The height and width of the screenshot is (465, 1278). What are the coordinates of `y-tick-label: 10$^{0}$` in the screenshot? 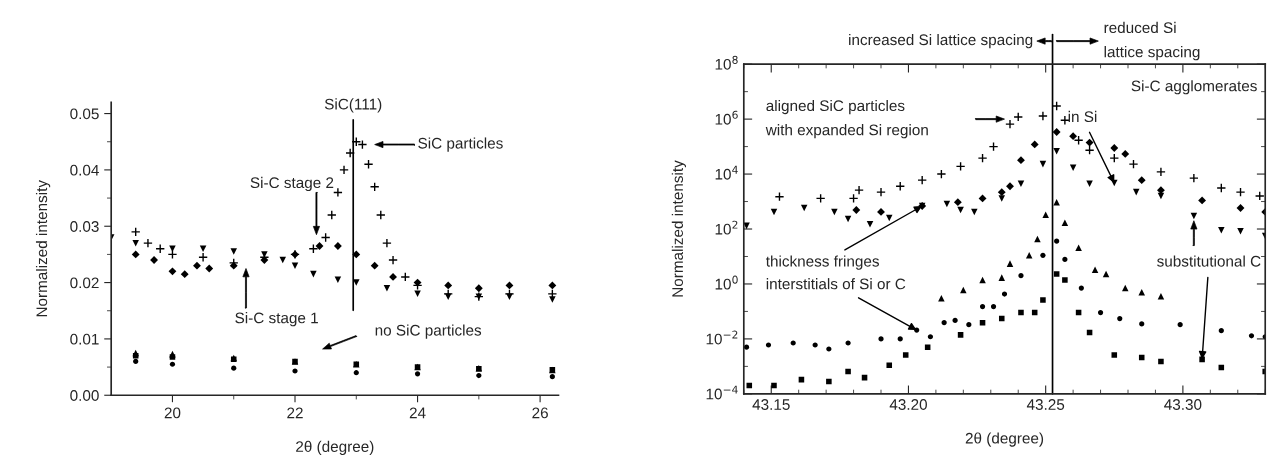 It's located at (726, 282).